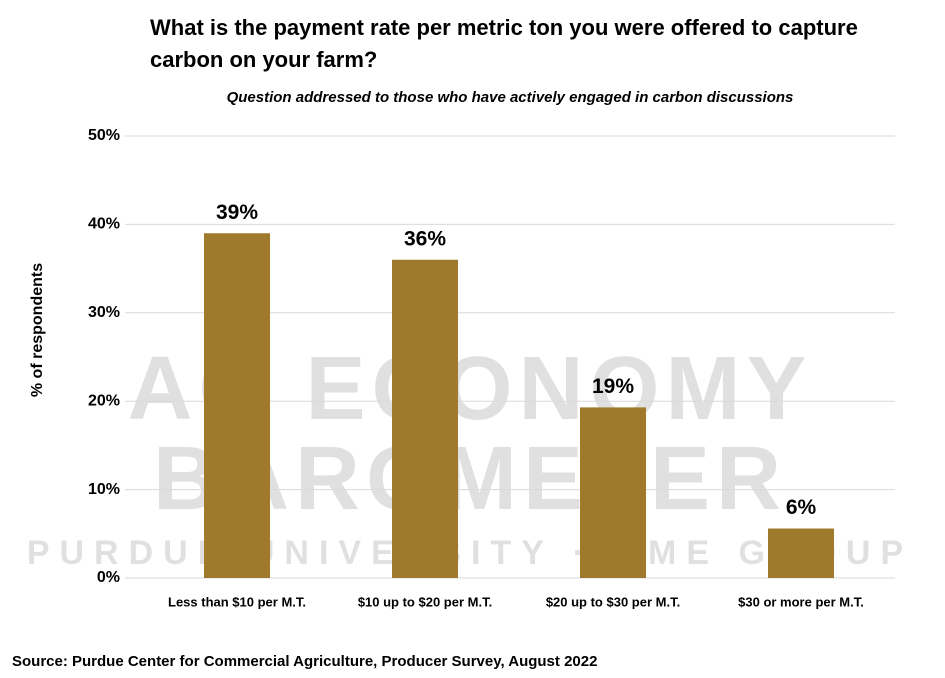 The image size is (945, 678). Describe the element at coordinates (108, 577) in the screenshot. I see `y-tick-label: 0%` at that location.